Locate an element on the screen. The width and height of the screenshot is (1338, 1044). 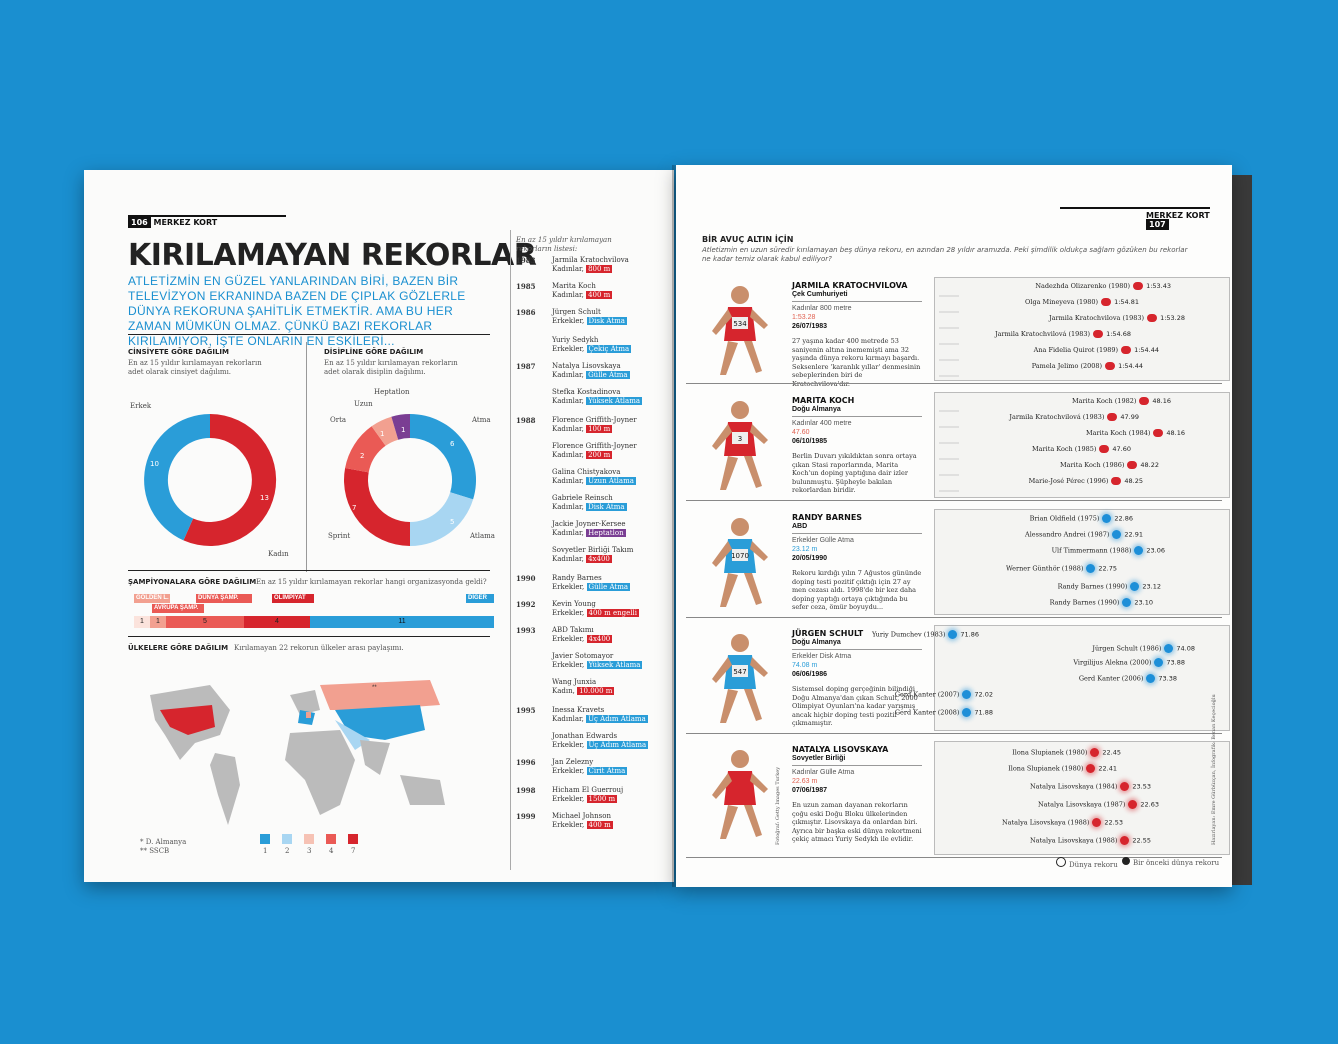
athlete-name: JÜRGEN SCHULT is located at coordinates (828, 633).